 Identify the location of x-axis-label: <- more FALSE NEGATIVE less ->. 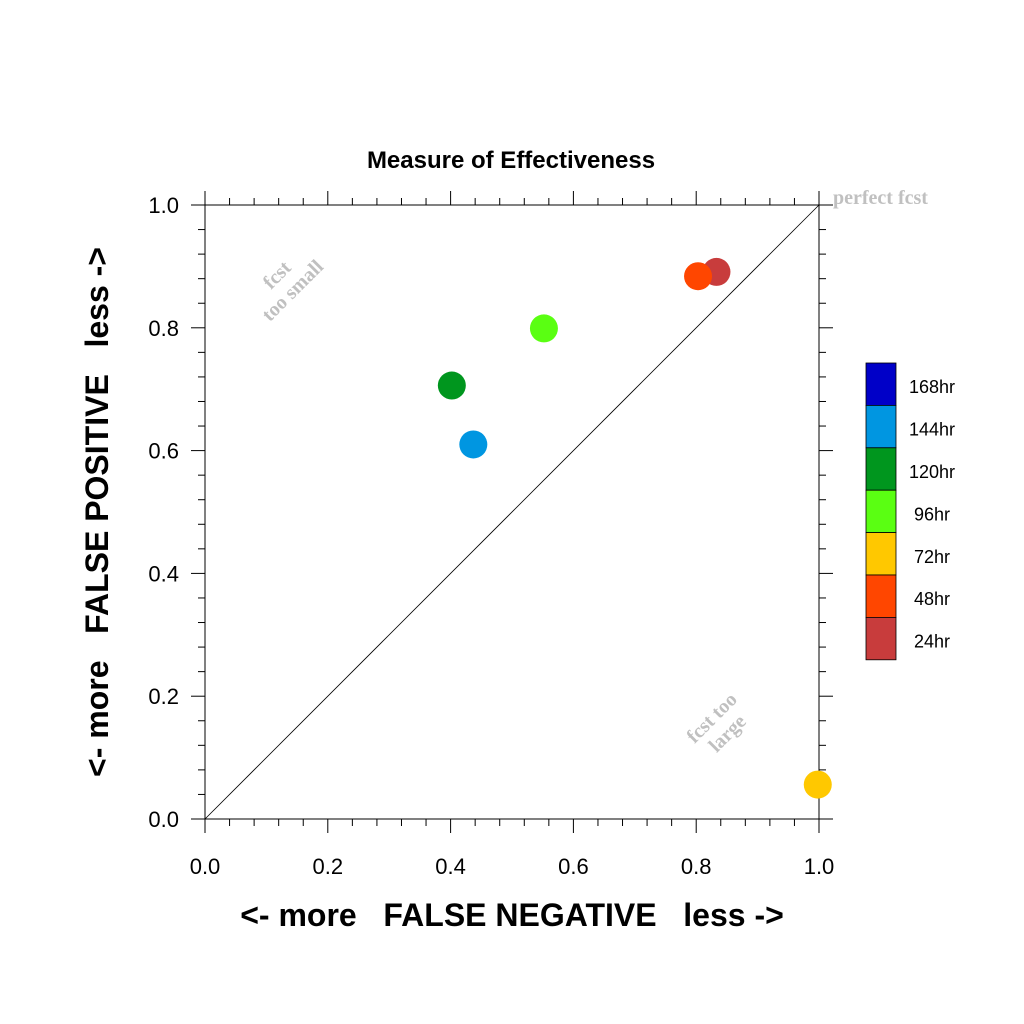
(512, 915).